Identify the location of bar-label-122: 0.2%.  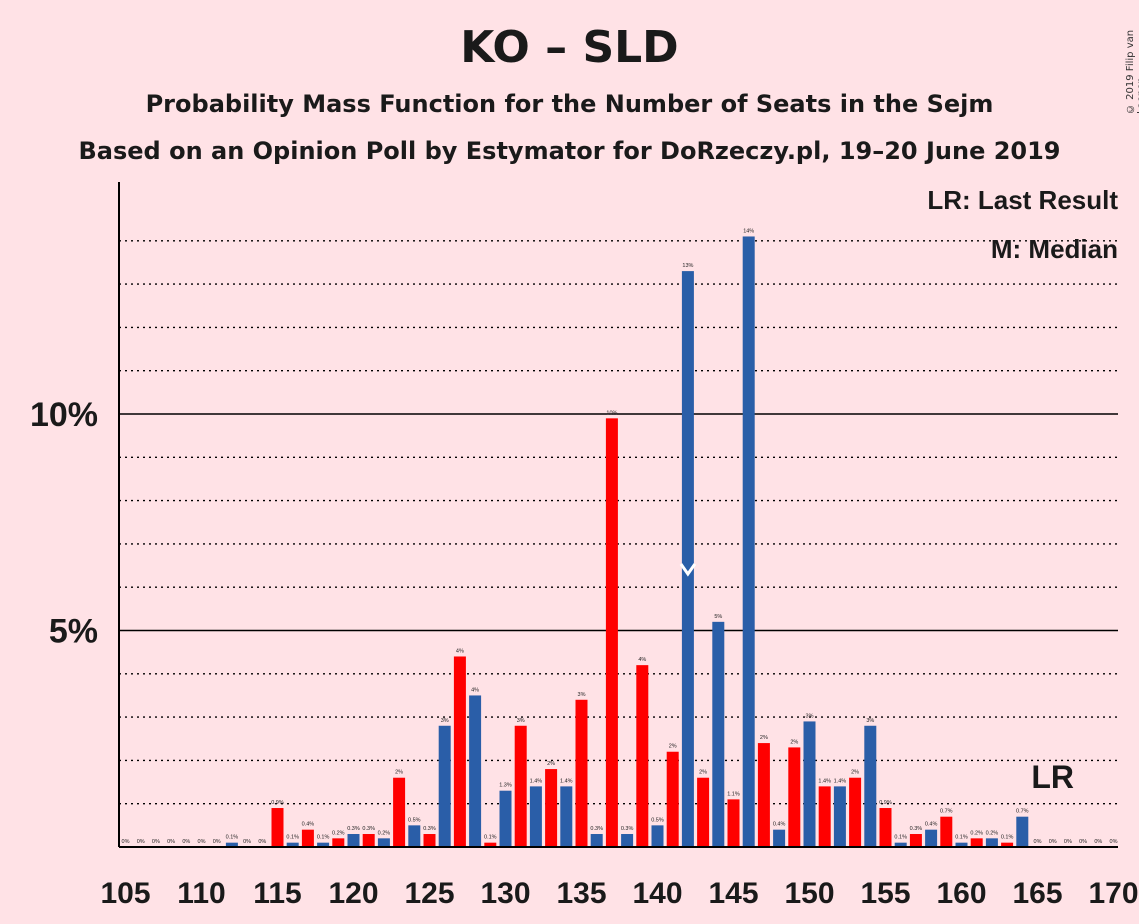
(384, 833).